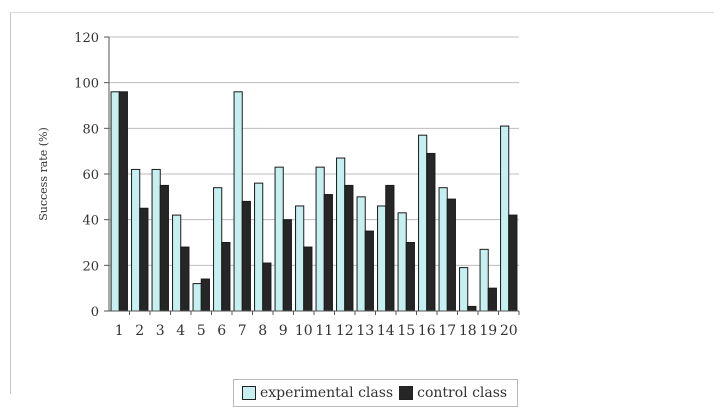 The image size is (724, 407). Describe the element at coordinates (90, 129) in the screenshot. I see `y-tick-label-80: 80` at that location.